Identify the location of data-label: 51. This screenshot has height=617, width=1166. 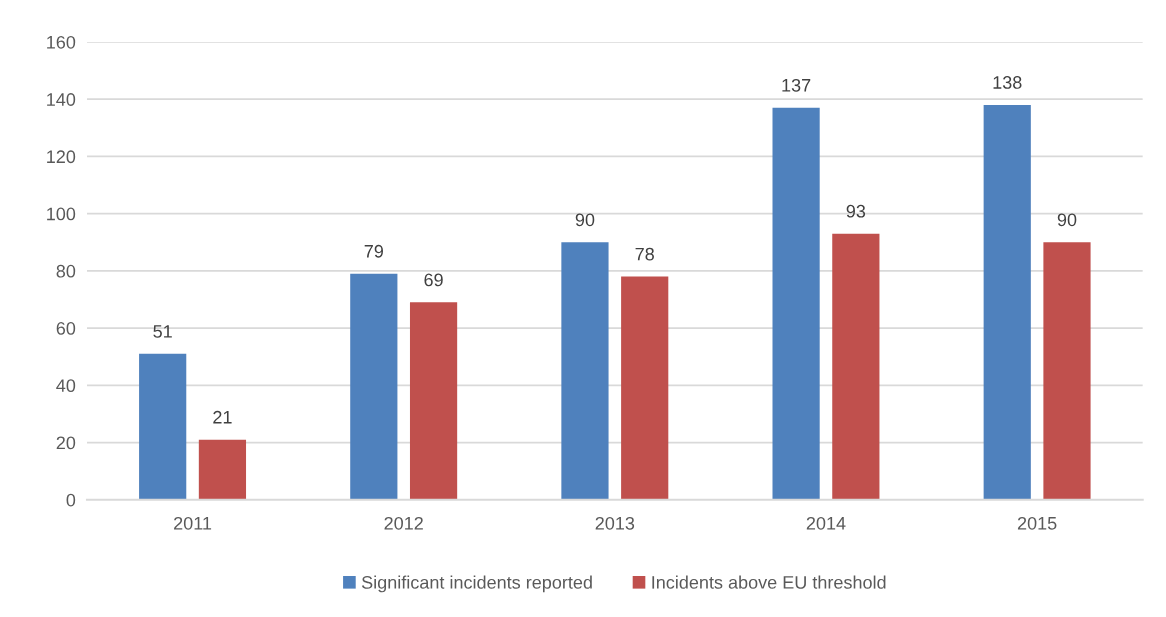
(162, 331).